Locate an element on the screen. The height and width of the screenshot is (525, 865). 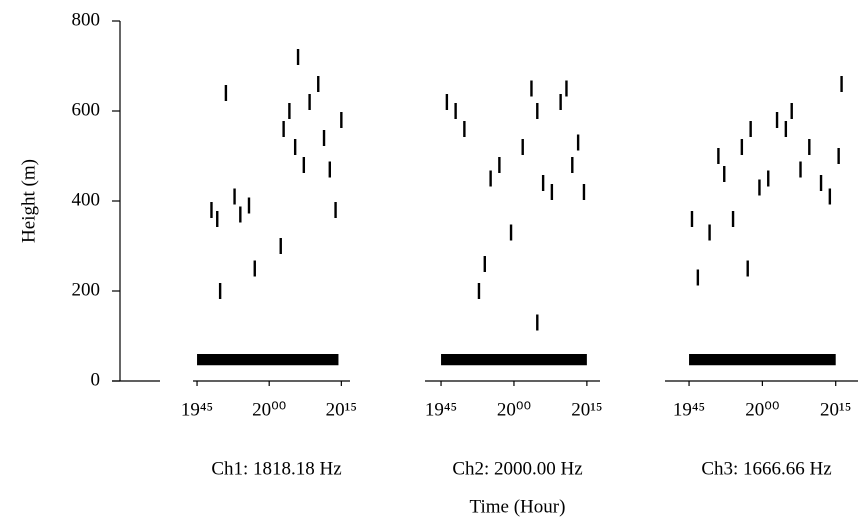
x-axis-title: Time (Hour) is located at coordinates (518, 506).